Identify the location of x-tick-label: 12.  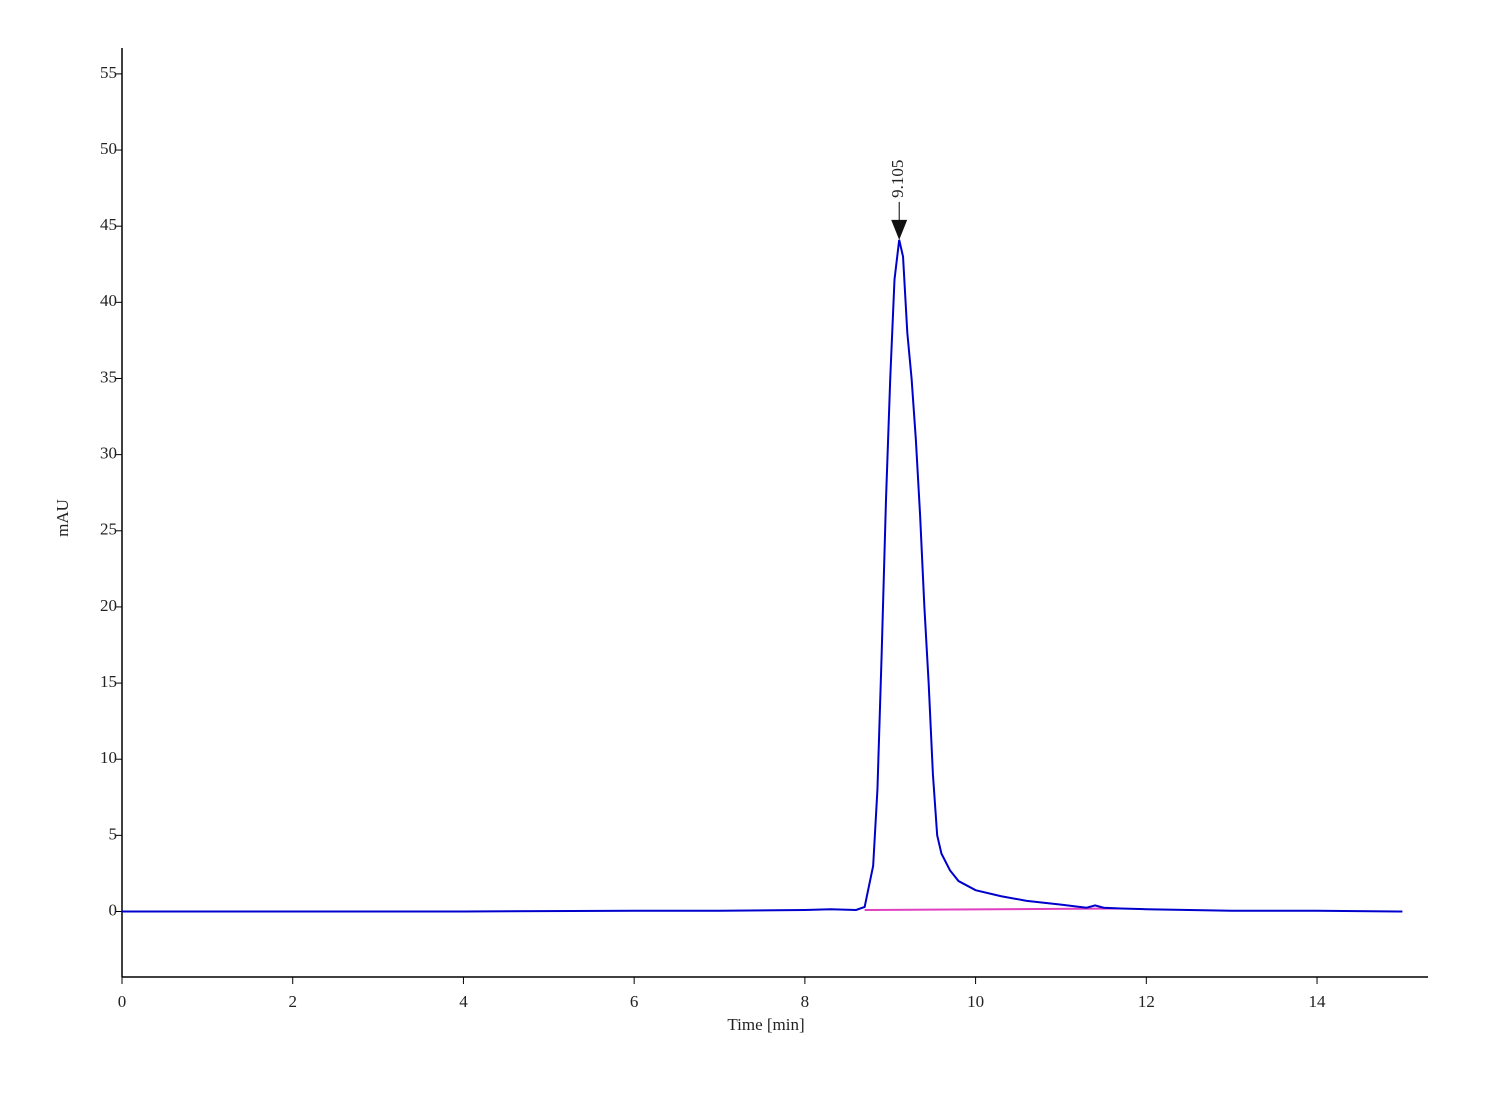
(1146, 1001).